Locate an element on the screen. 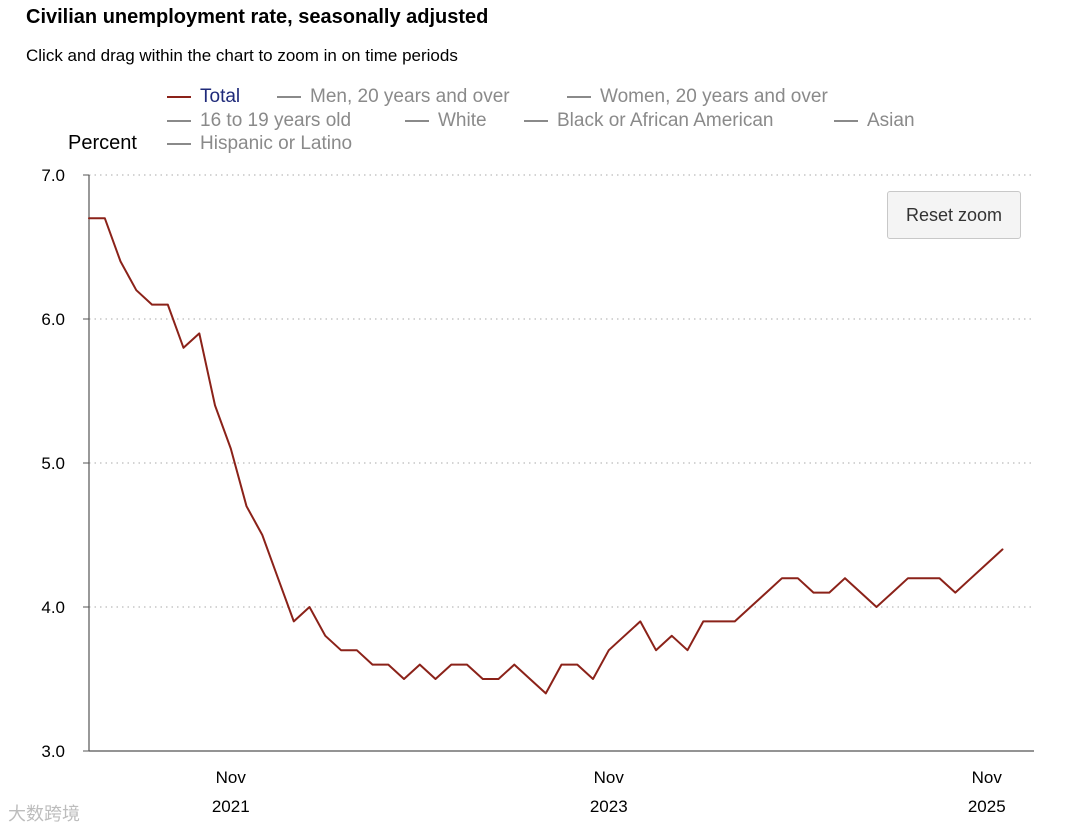  y-tick-label: 3.0 is located at coordinates (53, 751).